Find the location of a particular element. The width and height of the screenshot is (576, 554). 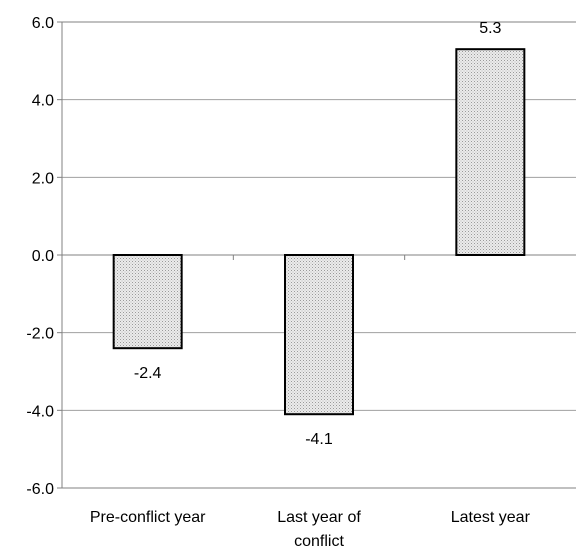

x-category-label: Last year of is located at coordinates (319, 517).